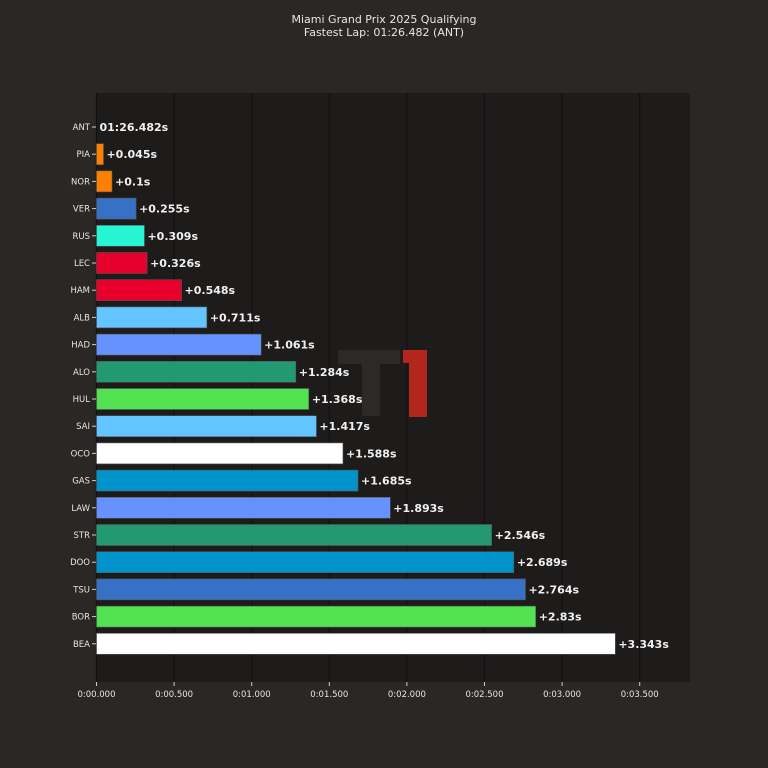 The height and width of the screenshot is (768, 768). What do you see at coordinates (81, 482) in the screenshot?
I see `y-tick-label: GAS` at bounding box center [81, 482].